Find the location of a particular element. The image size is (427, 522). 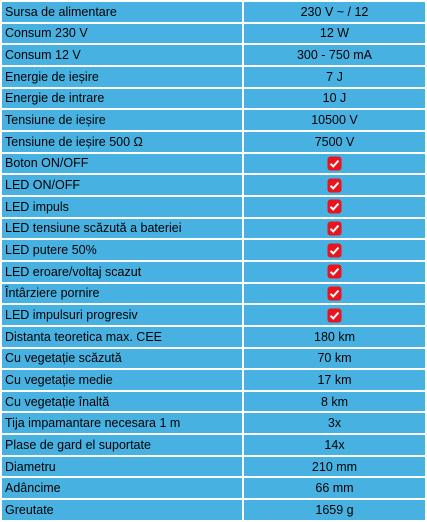

spec-row: LED ON/OFF is located at coordinates (213, 185).